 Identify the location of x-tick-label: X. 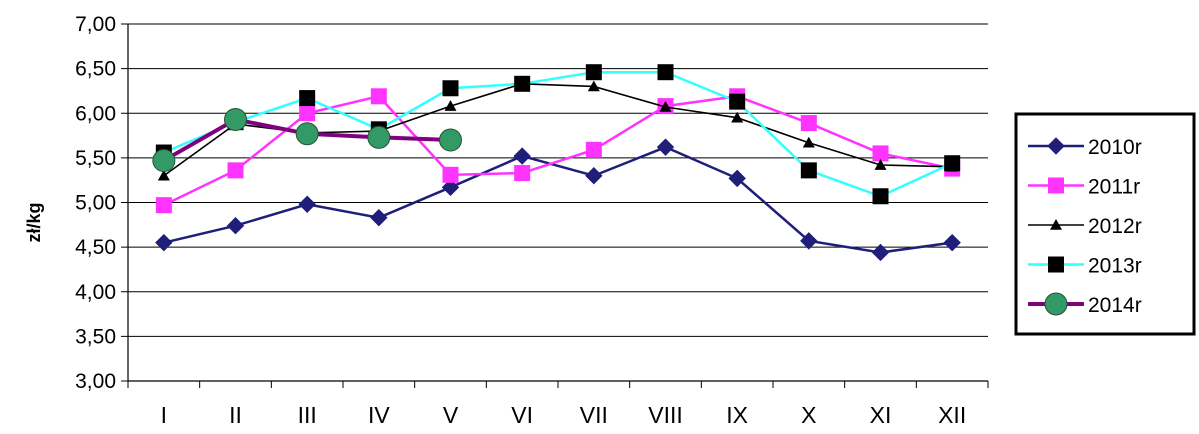
(808, 415).